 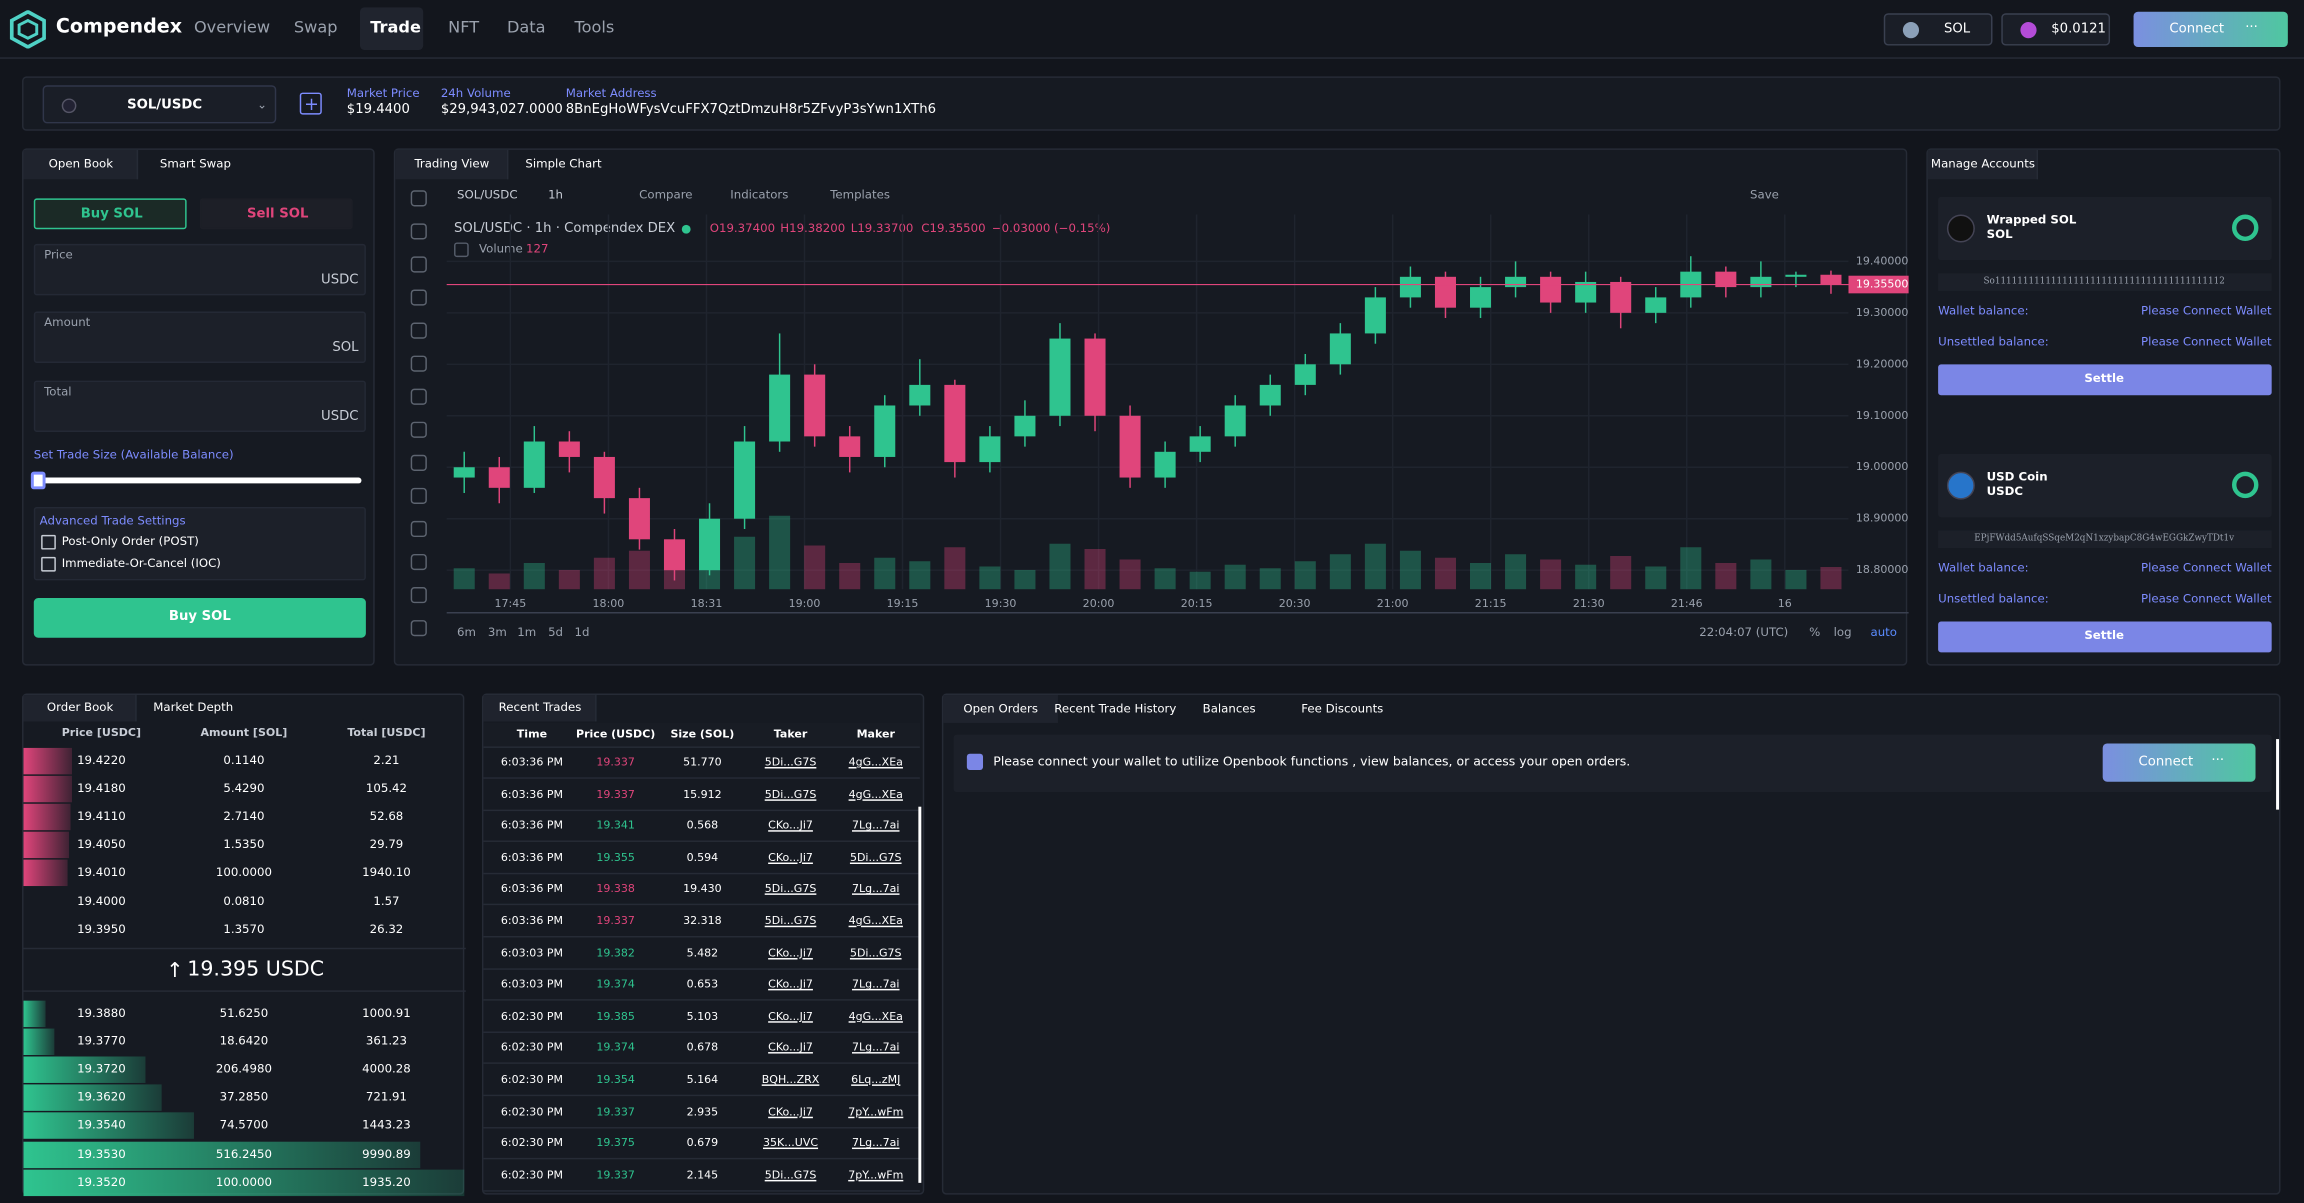 What do you see at coordinates (195, 164) in the screenshot?
I see `tab: Smart Swap` at bounding box center [195, 164].